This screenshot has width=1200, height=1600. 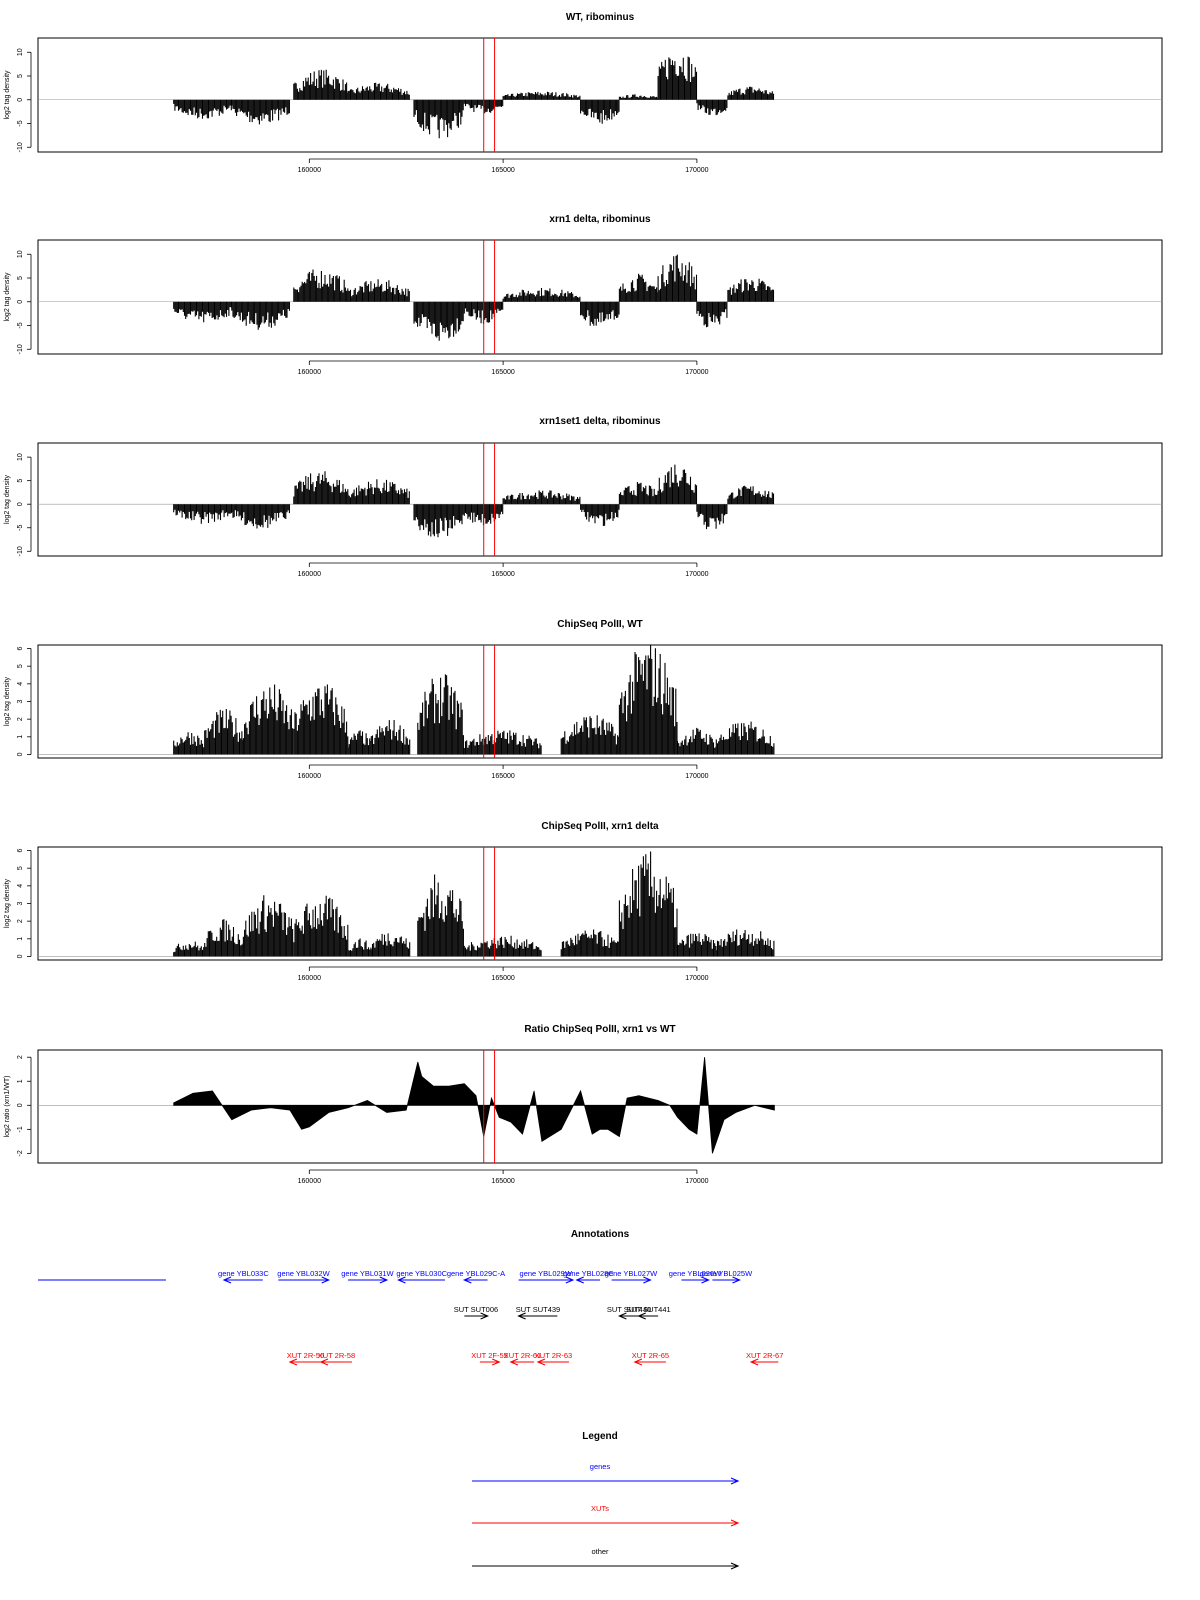 I want to click on feature-label: gene YBL033C, so click(x=243, y=1273).